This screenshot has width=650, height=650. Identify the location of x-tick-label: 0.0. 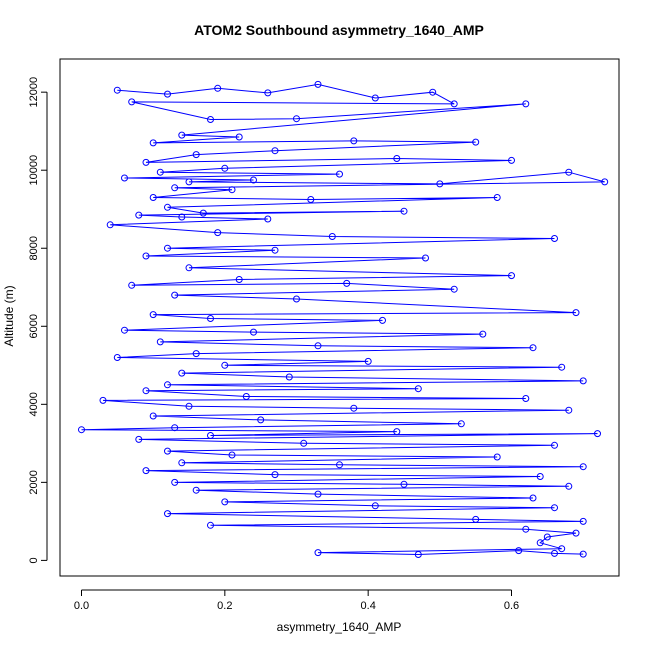
(81, 606).